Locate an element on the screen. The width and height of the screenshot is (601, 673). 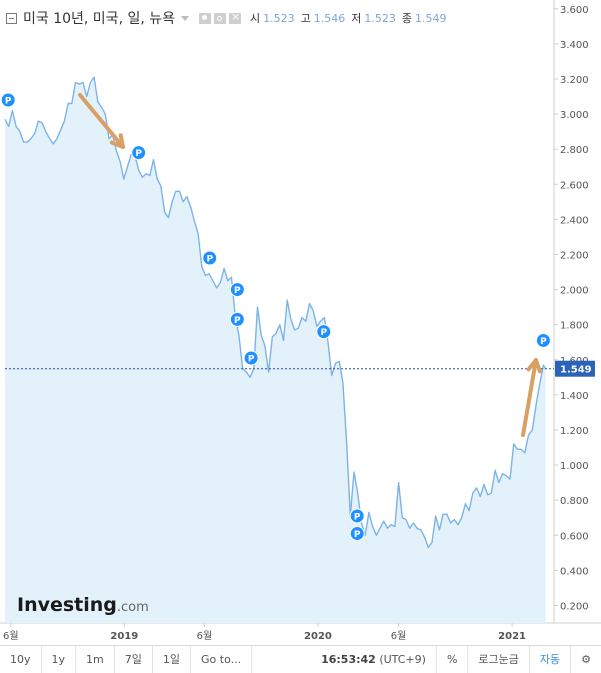
logo-main: Investing is located at coordinates (67, 605).